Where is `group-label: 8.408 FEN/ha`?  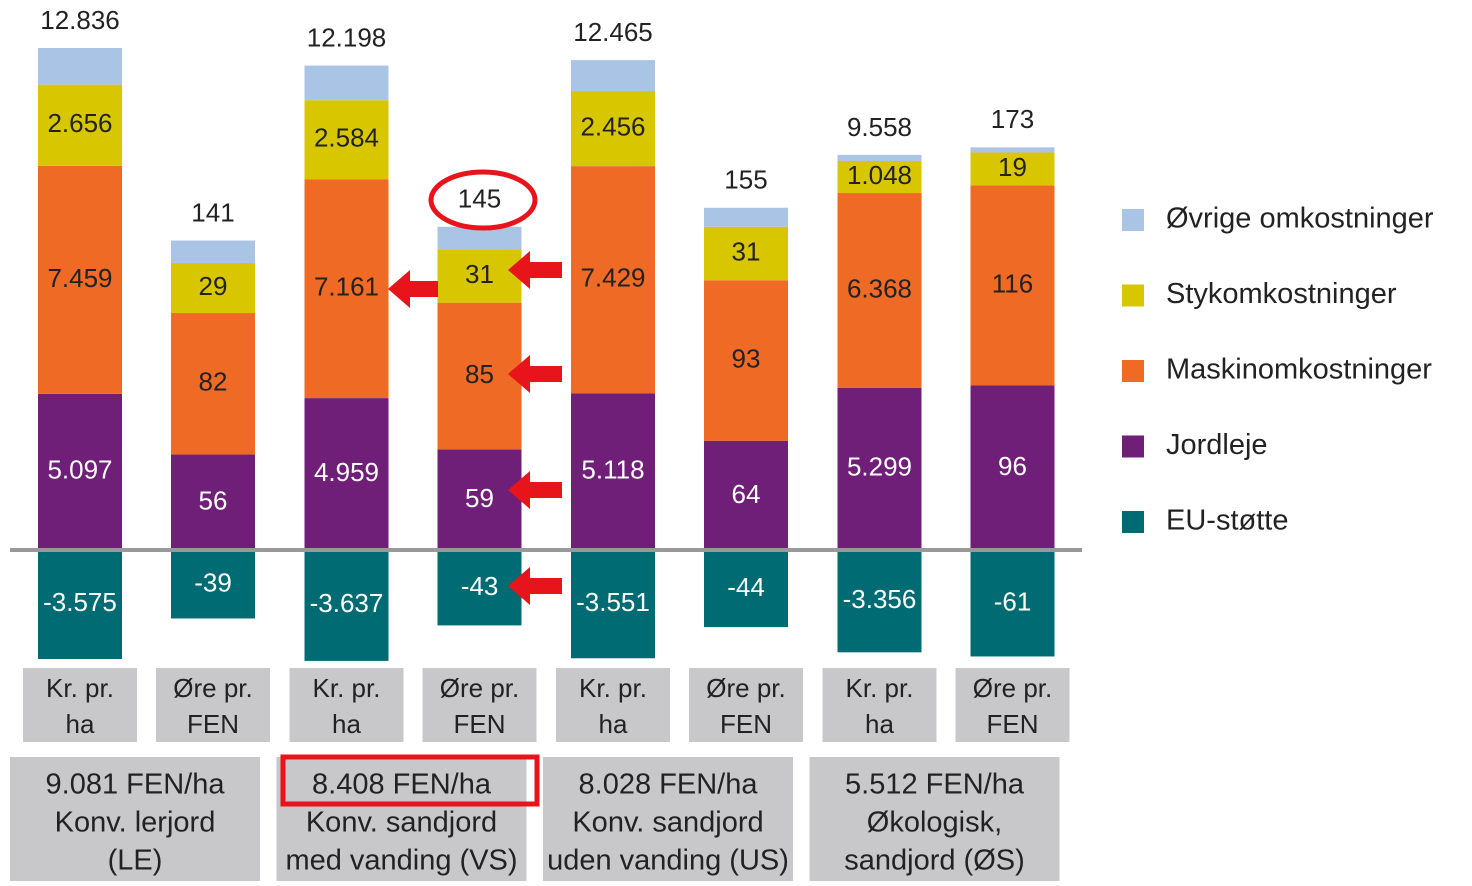
group-label: 8.408 FEN/ha is located at coordinates (402, 785).